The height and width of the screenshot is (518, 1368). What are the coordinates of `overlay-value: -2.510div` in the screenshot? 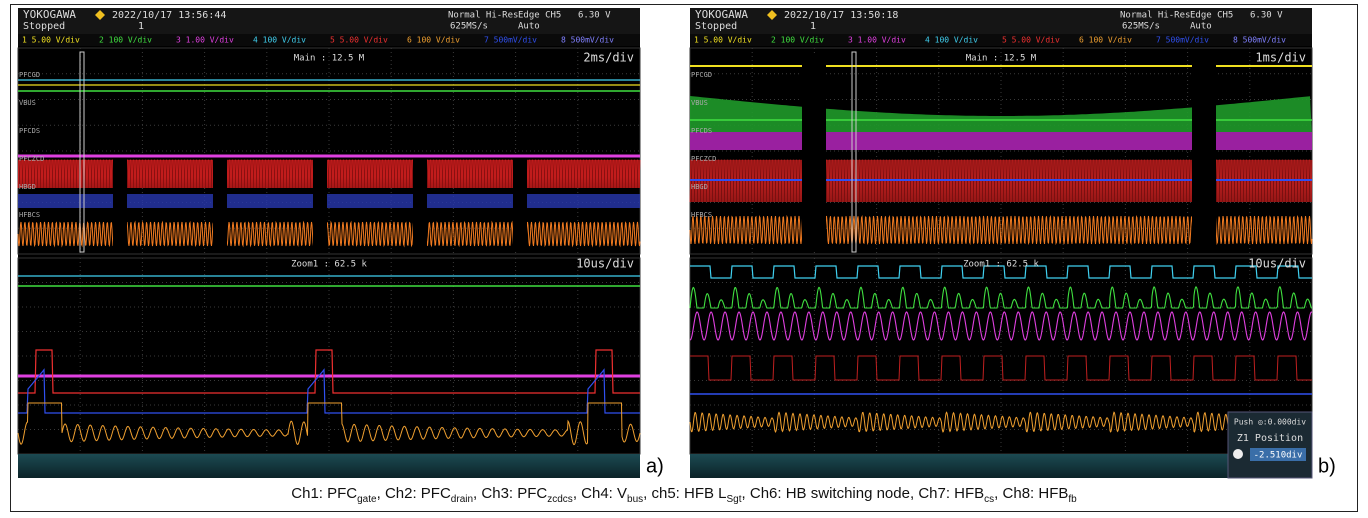 It's located at (1278, 456).